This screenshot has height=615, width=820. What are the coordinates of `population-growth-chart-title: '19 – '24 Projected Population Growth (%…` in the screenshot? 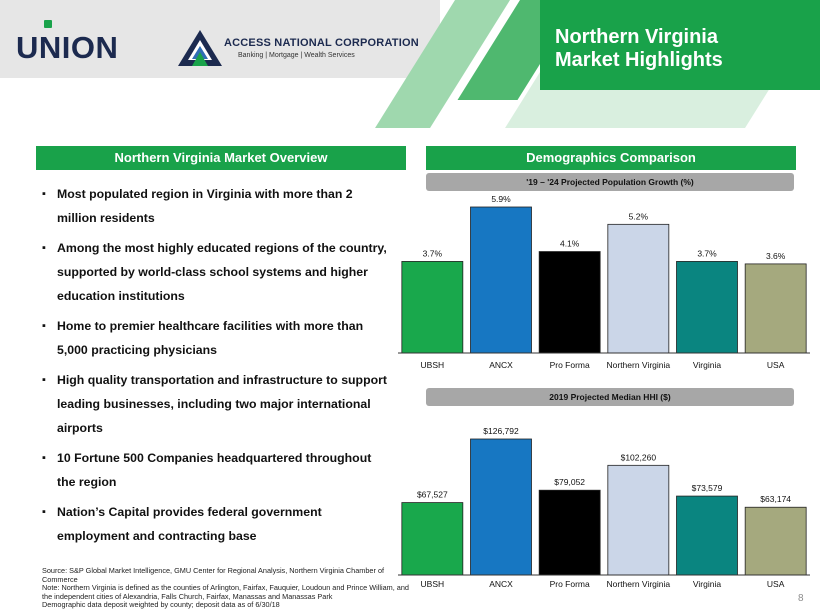 It's located at (610, 182).